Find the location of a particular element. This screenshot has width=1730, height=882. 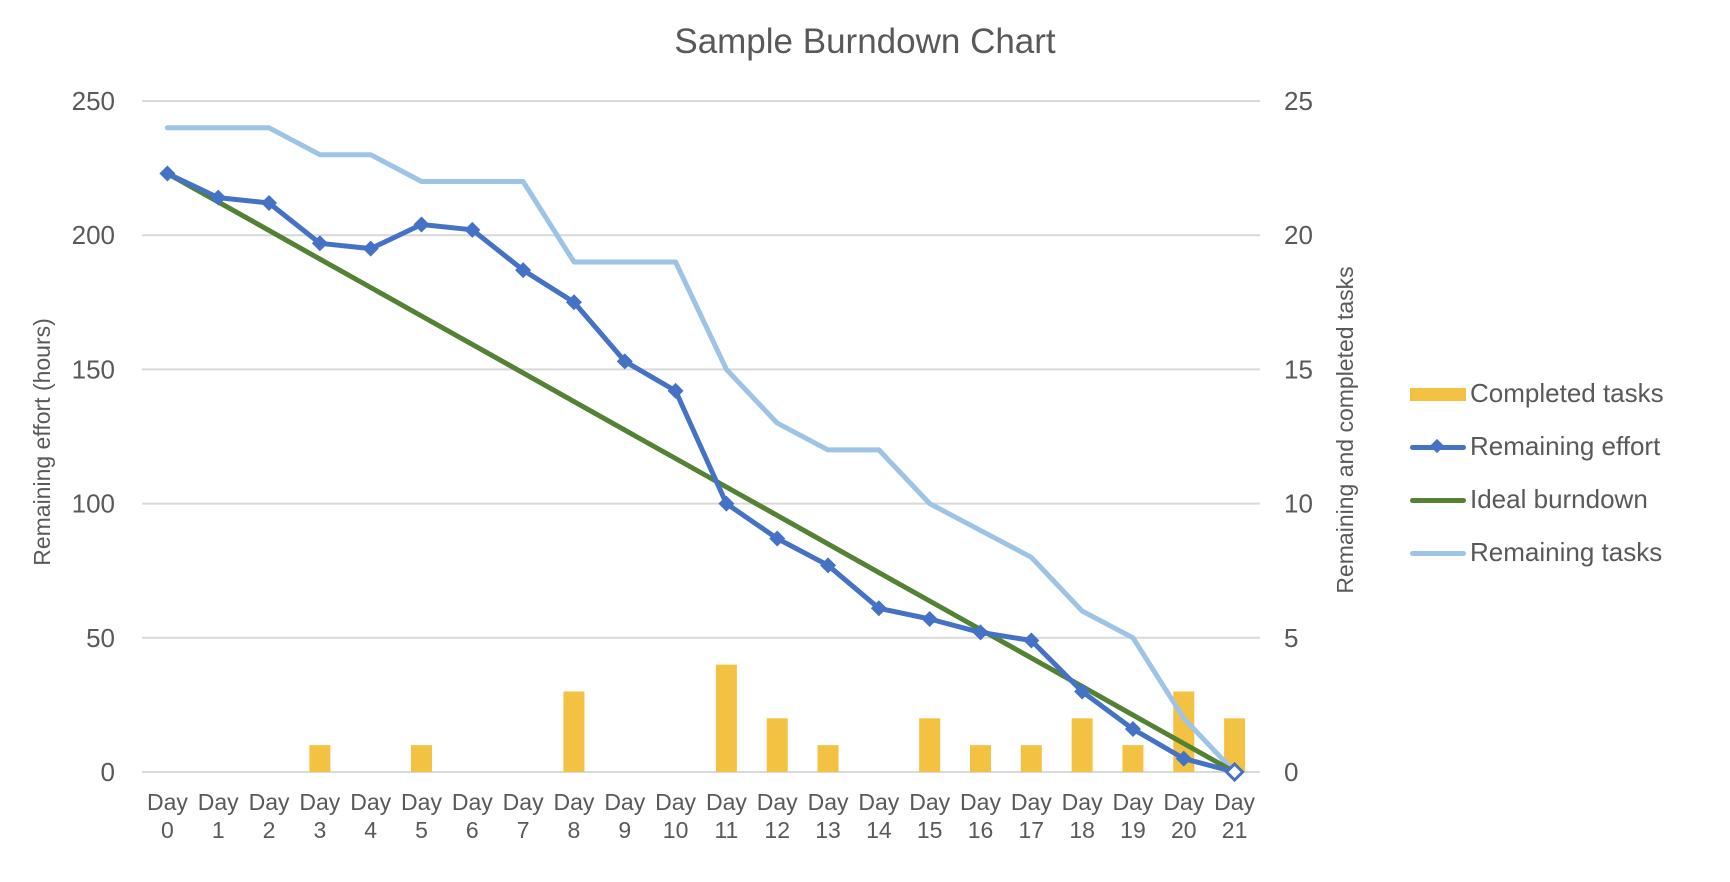

x-tick-label: 19 is located at coordinates (1133, 830).